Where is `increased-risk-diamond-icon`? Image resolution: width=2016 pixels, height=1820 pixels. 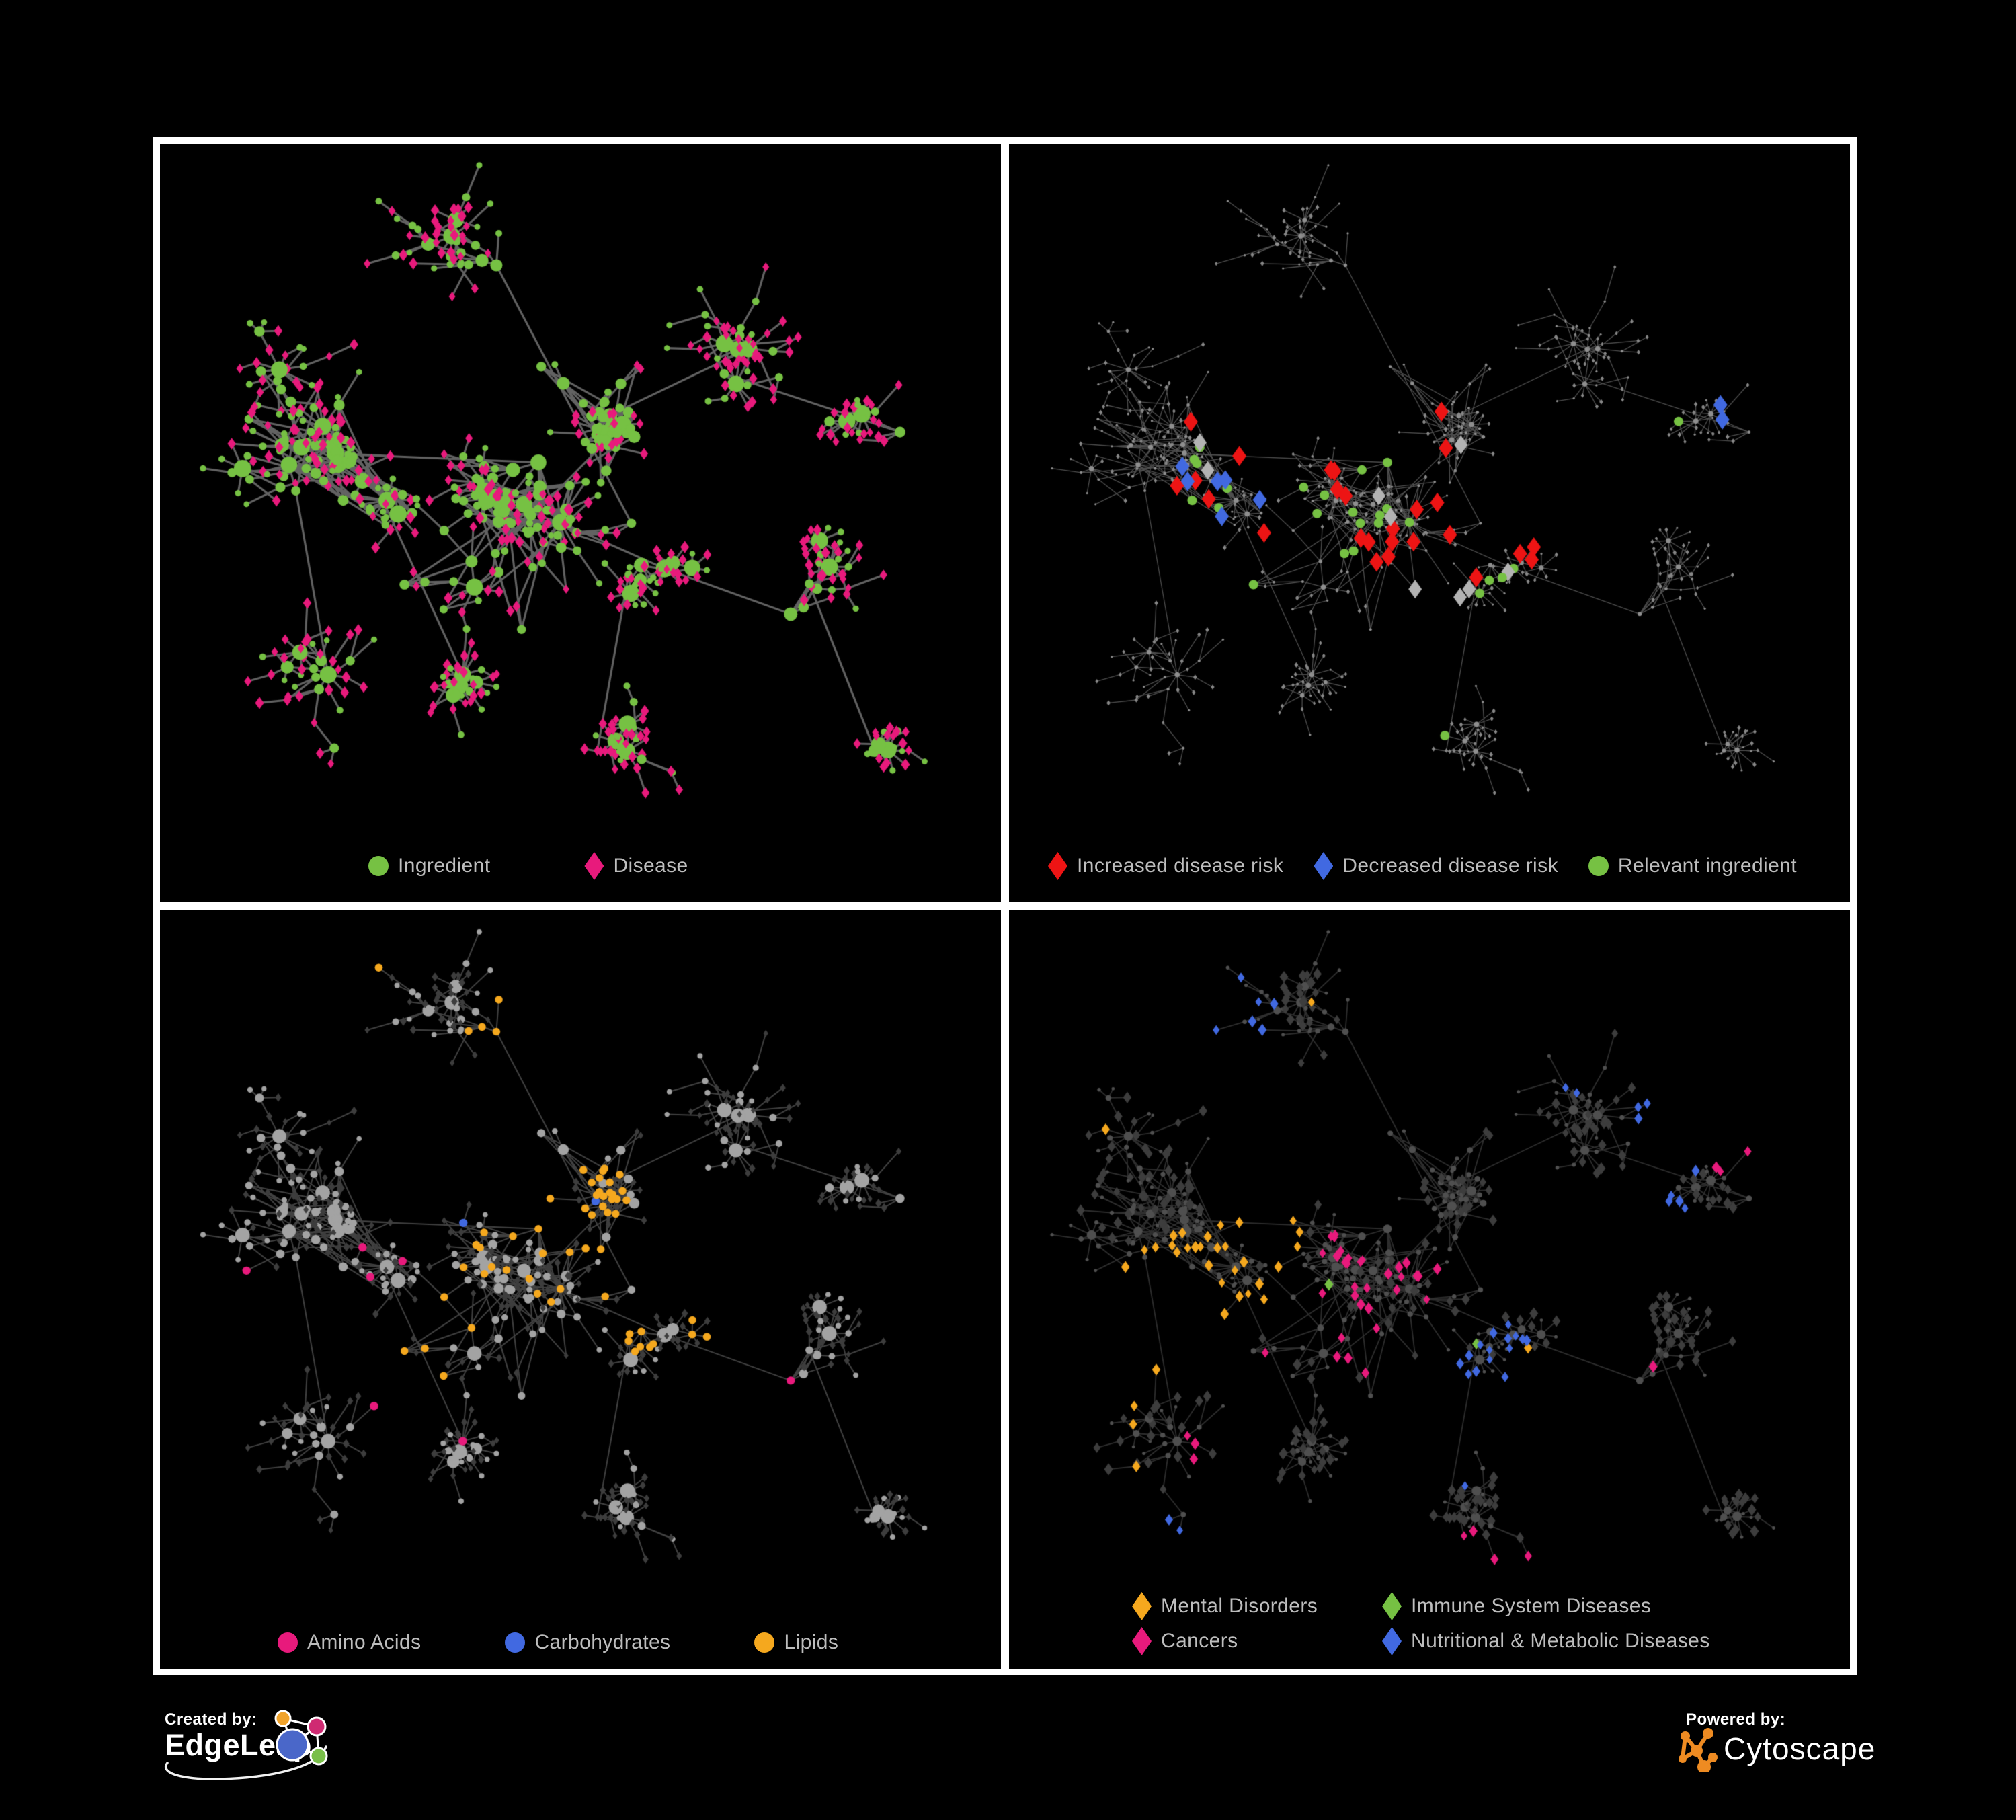 increased-risk-diamond-icon is located at coordinates (1057, 866).